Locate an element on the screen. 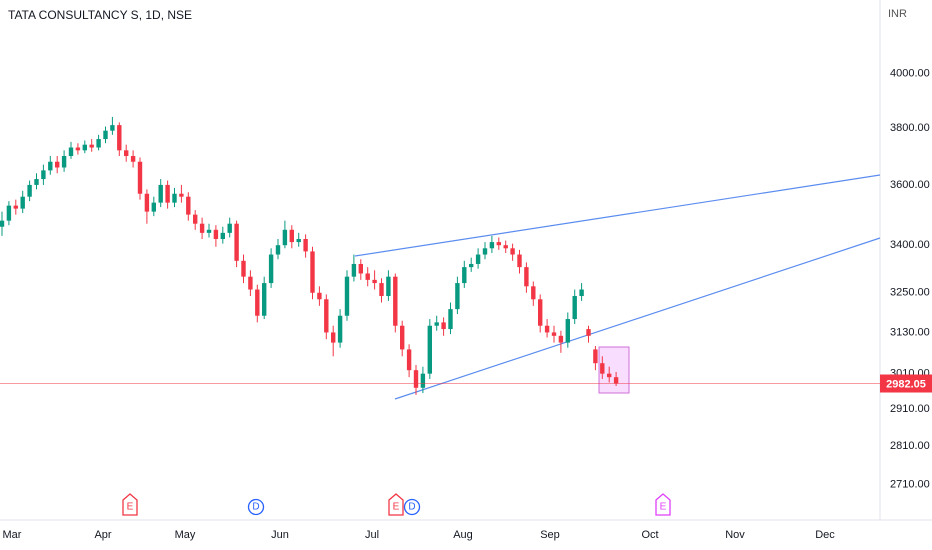  y-tick-label: 3800.00 is located at coordinates (910, 128).